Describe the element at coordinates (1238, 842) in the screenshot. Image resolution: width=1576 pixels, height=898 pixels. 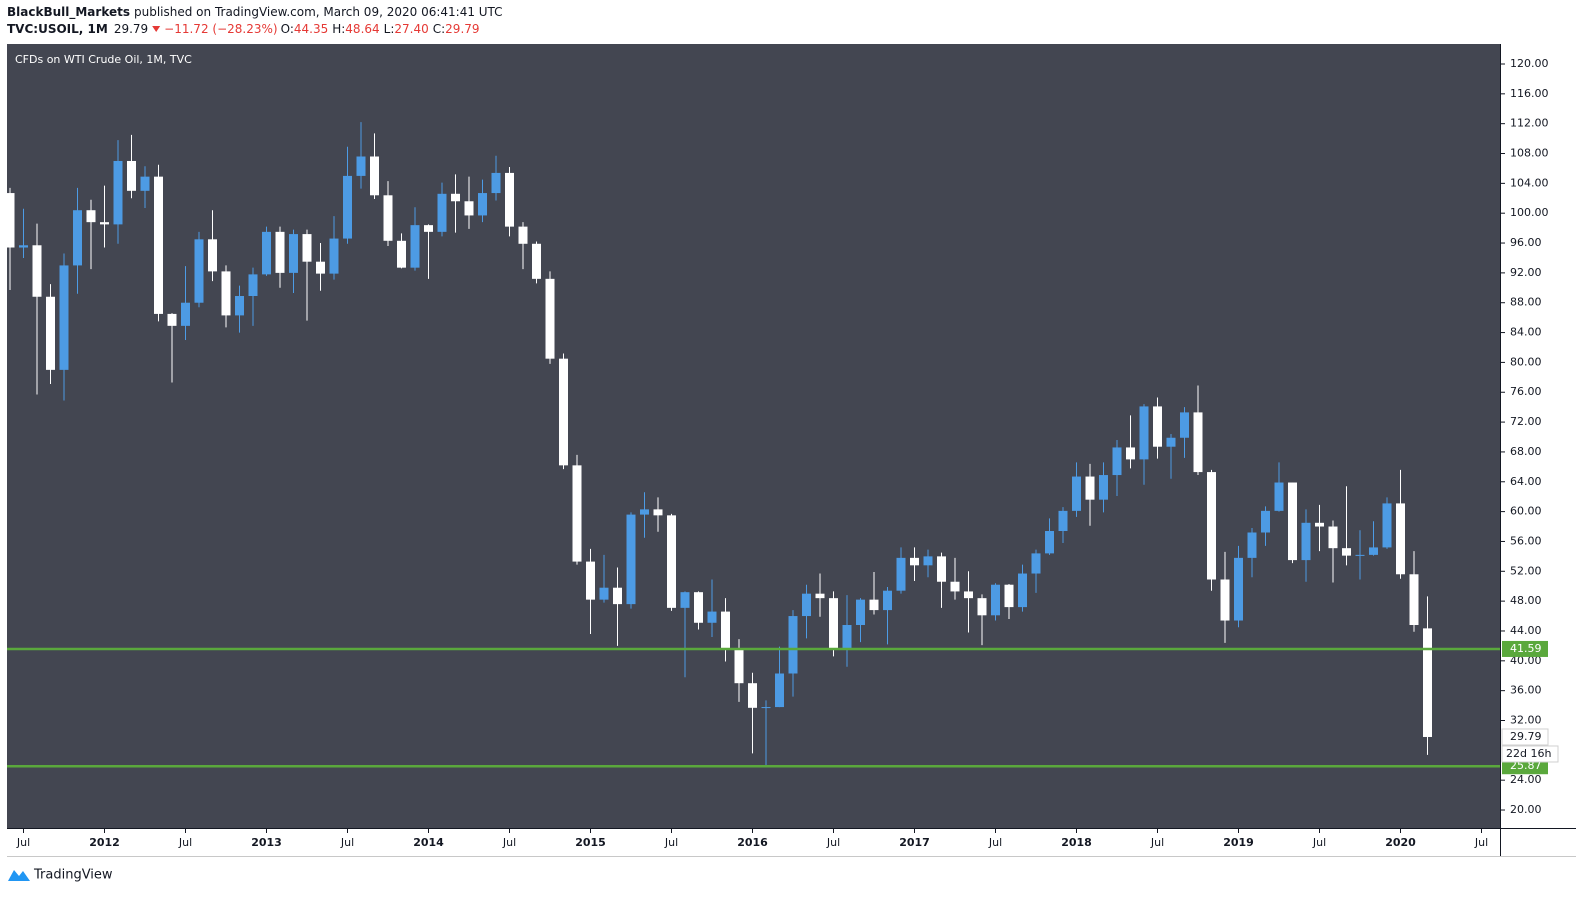
I see `x-tick-label: 2019` at that location.